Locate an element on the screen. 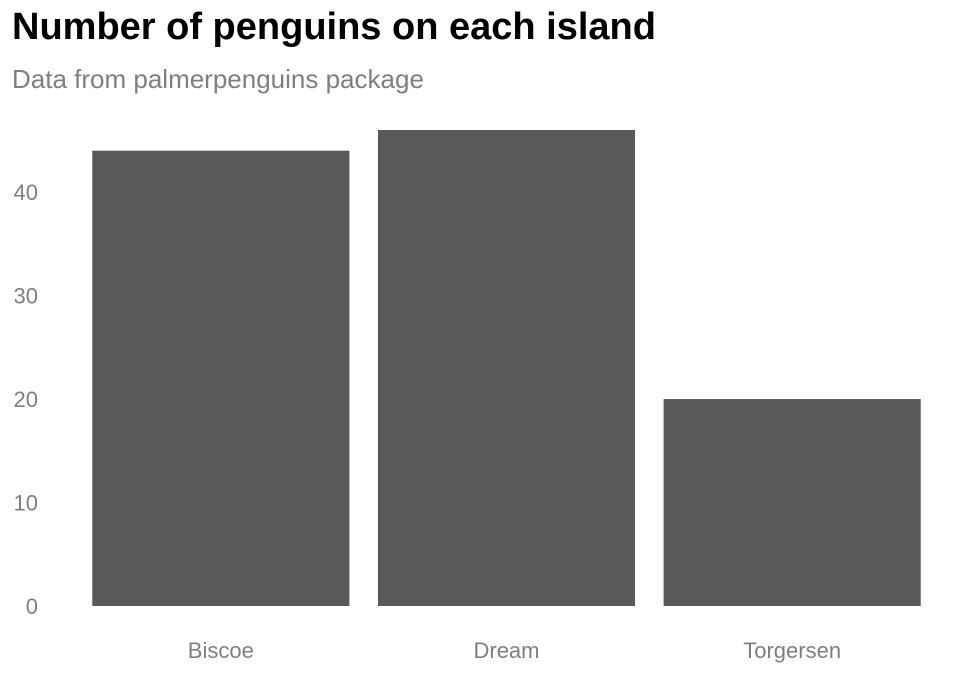 The height and width of the screenshot is (675, 975). x-tick-label: Biscoe is located at coordinates (221, 650).